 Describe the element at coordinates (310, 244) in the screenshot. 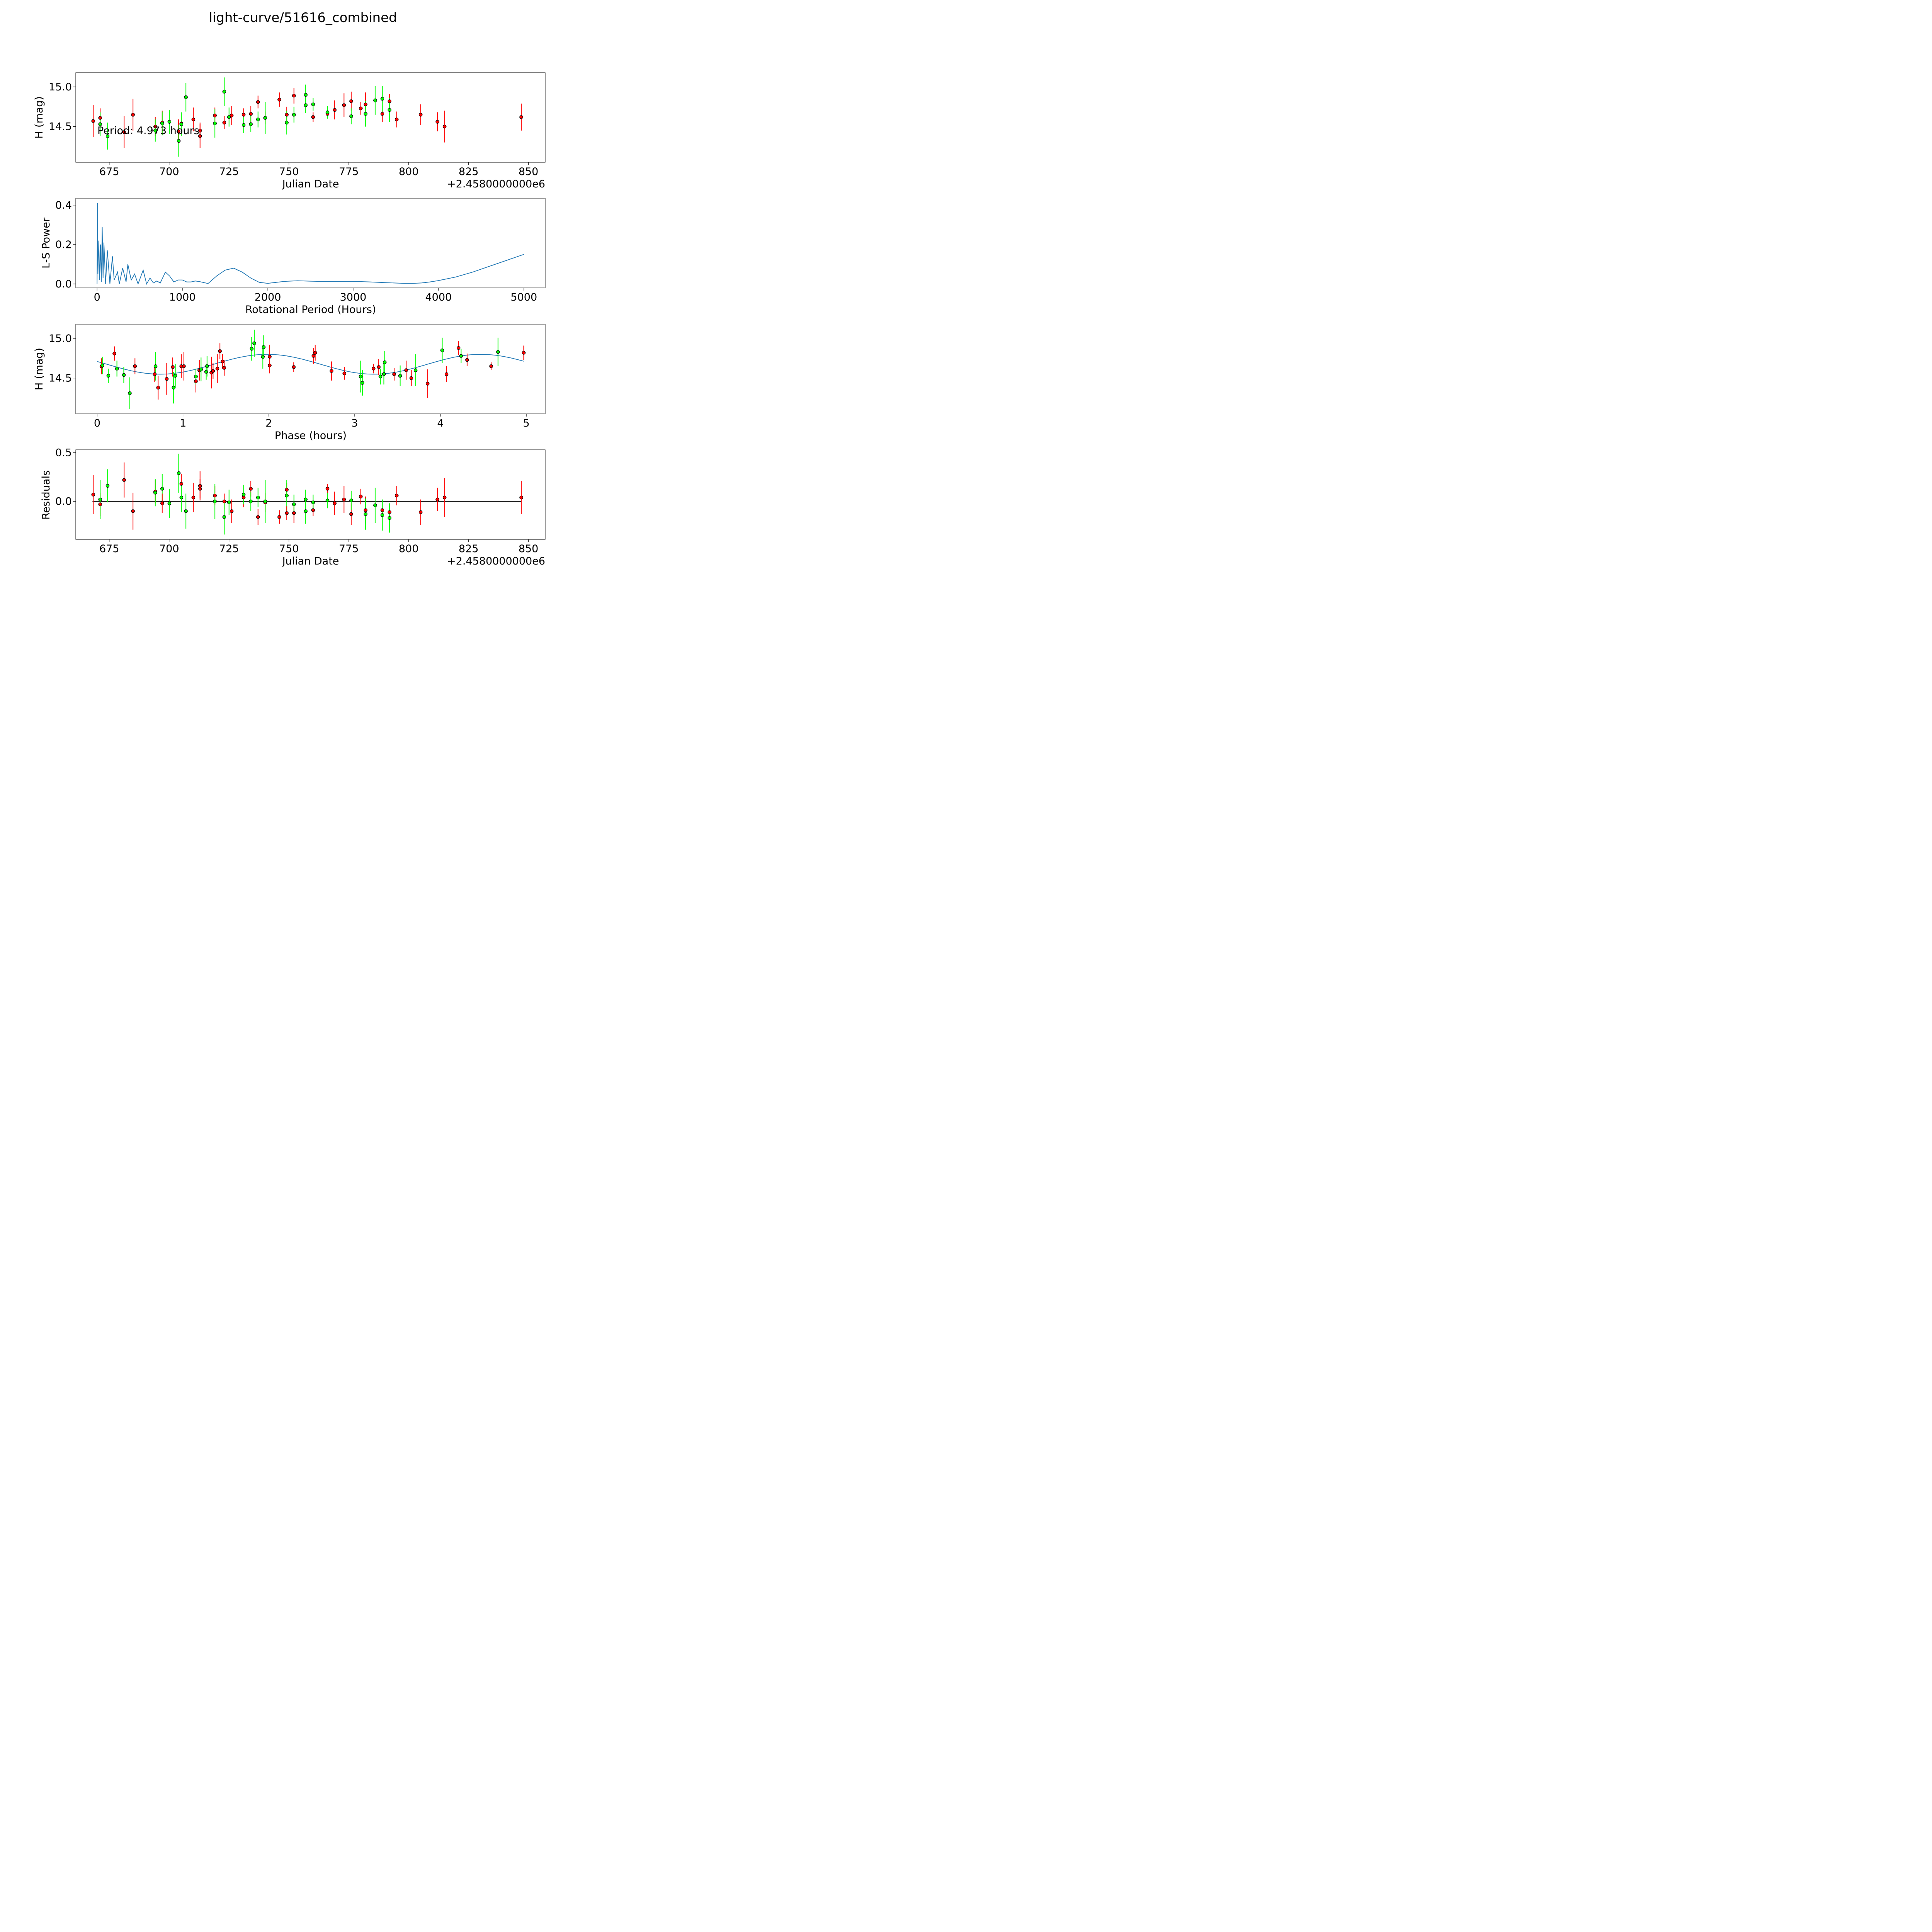

I see `periodogram-line` at that location.